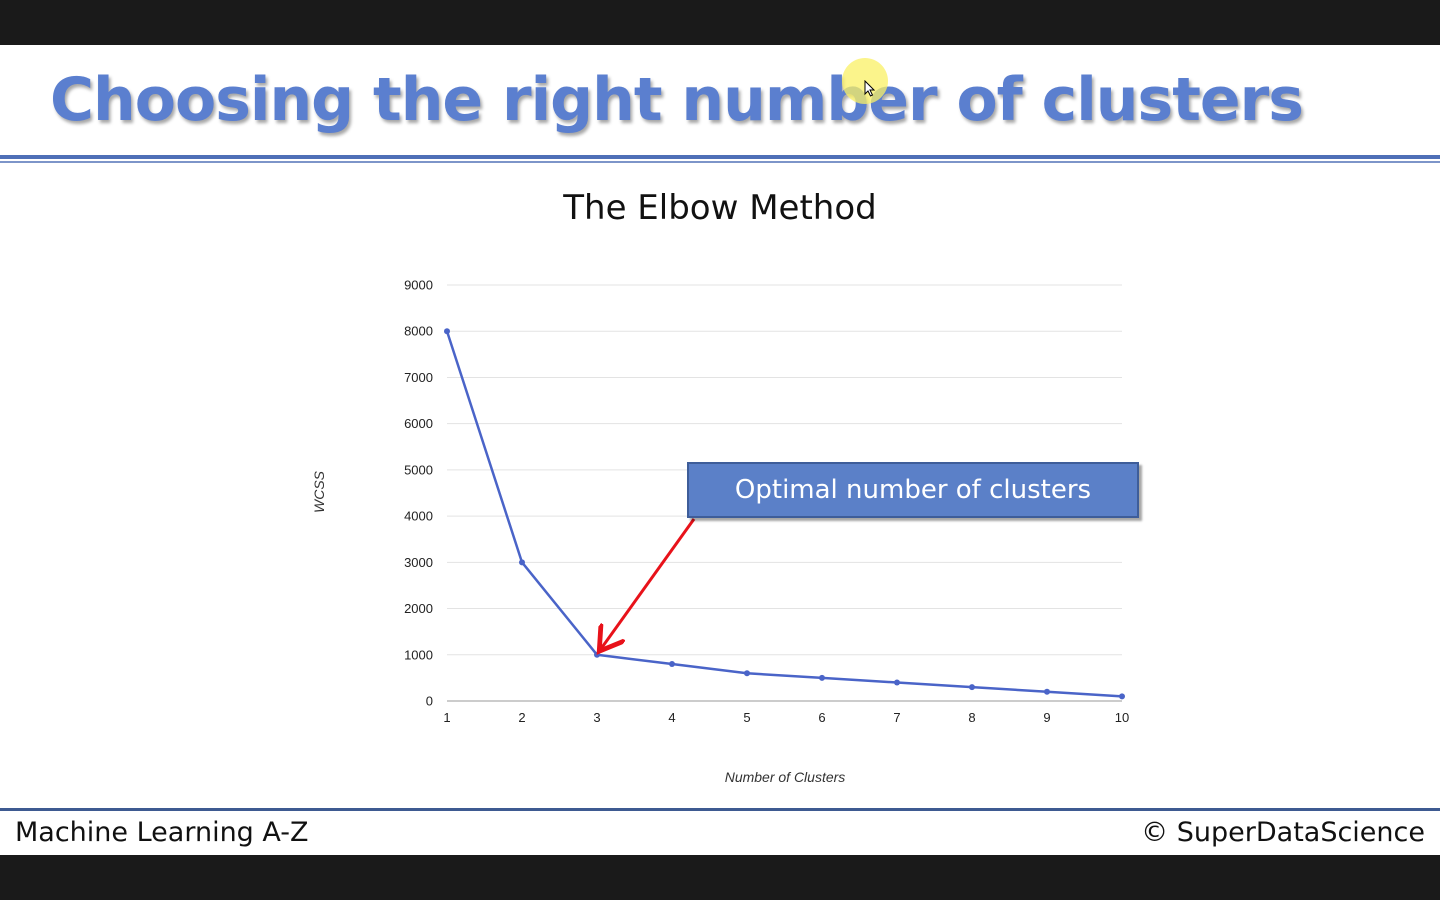 This screenshot has height=900, width=1440. What do you see at coordinates (720, 877) in the screenshot?
I see `video-bottom-bar` at bounding box center [720, 877].